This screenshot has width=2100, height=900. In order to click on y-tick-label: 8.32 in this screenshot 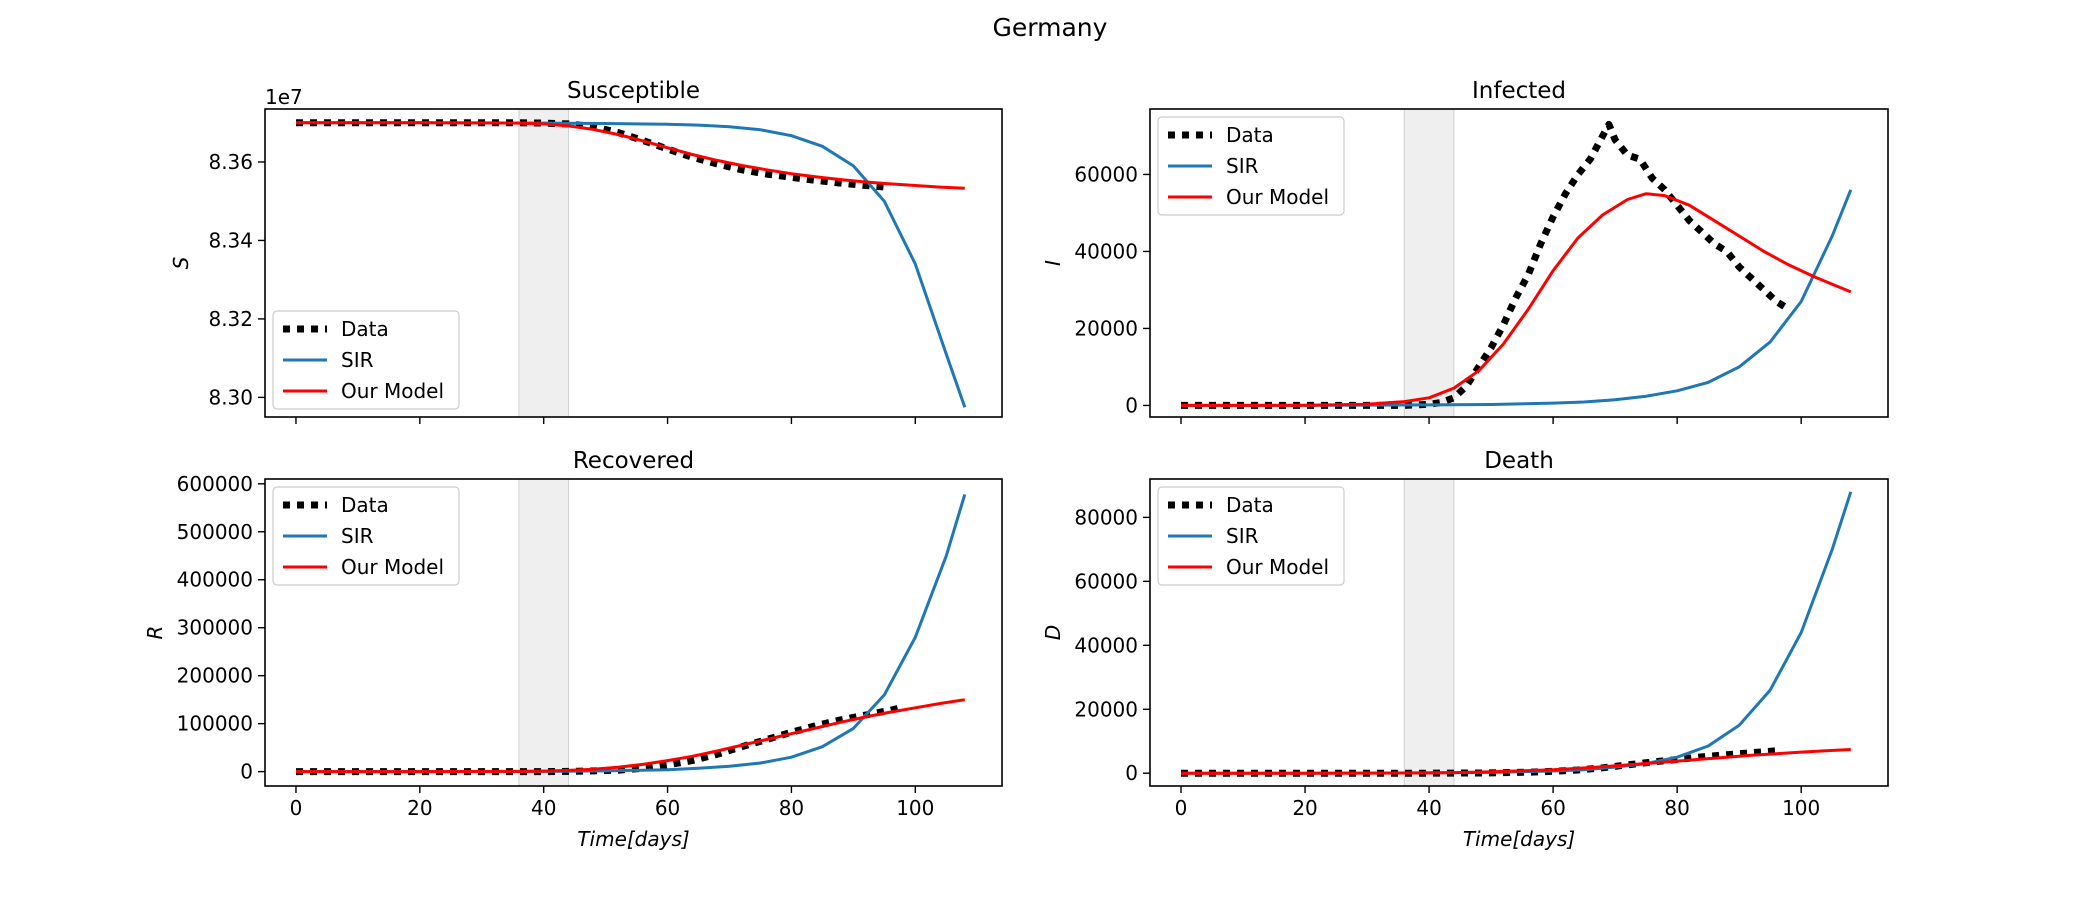, I will do `click(230, 319)`.